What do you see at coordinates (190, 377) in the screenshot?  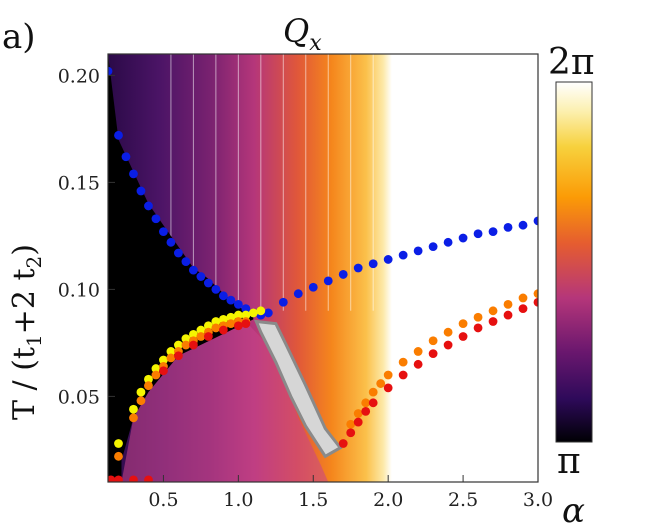 I see `series-yellow` at bounding box center [190, 377].